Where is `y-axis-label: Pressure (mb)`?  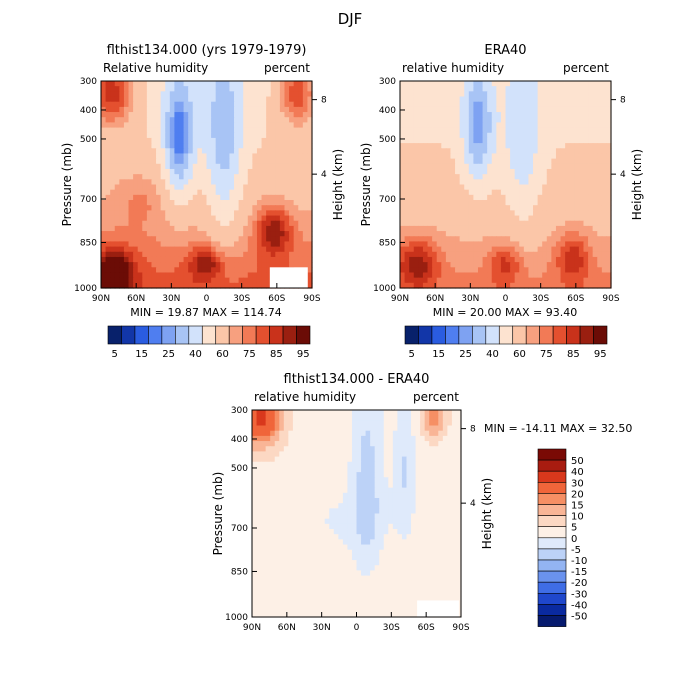
y-axis-label: Pressure (mb) is located at coordinates (67, 185).